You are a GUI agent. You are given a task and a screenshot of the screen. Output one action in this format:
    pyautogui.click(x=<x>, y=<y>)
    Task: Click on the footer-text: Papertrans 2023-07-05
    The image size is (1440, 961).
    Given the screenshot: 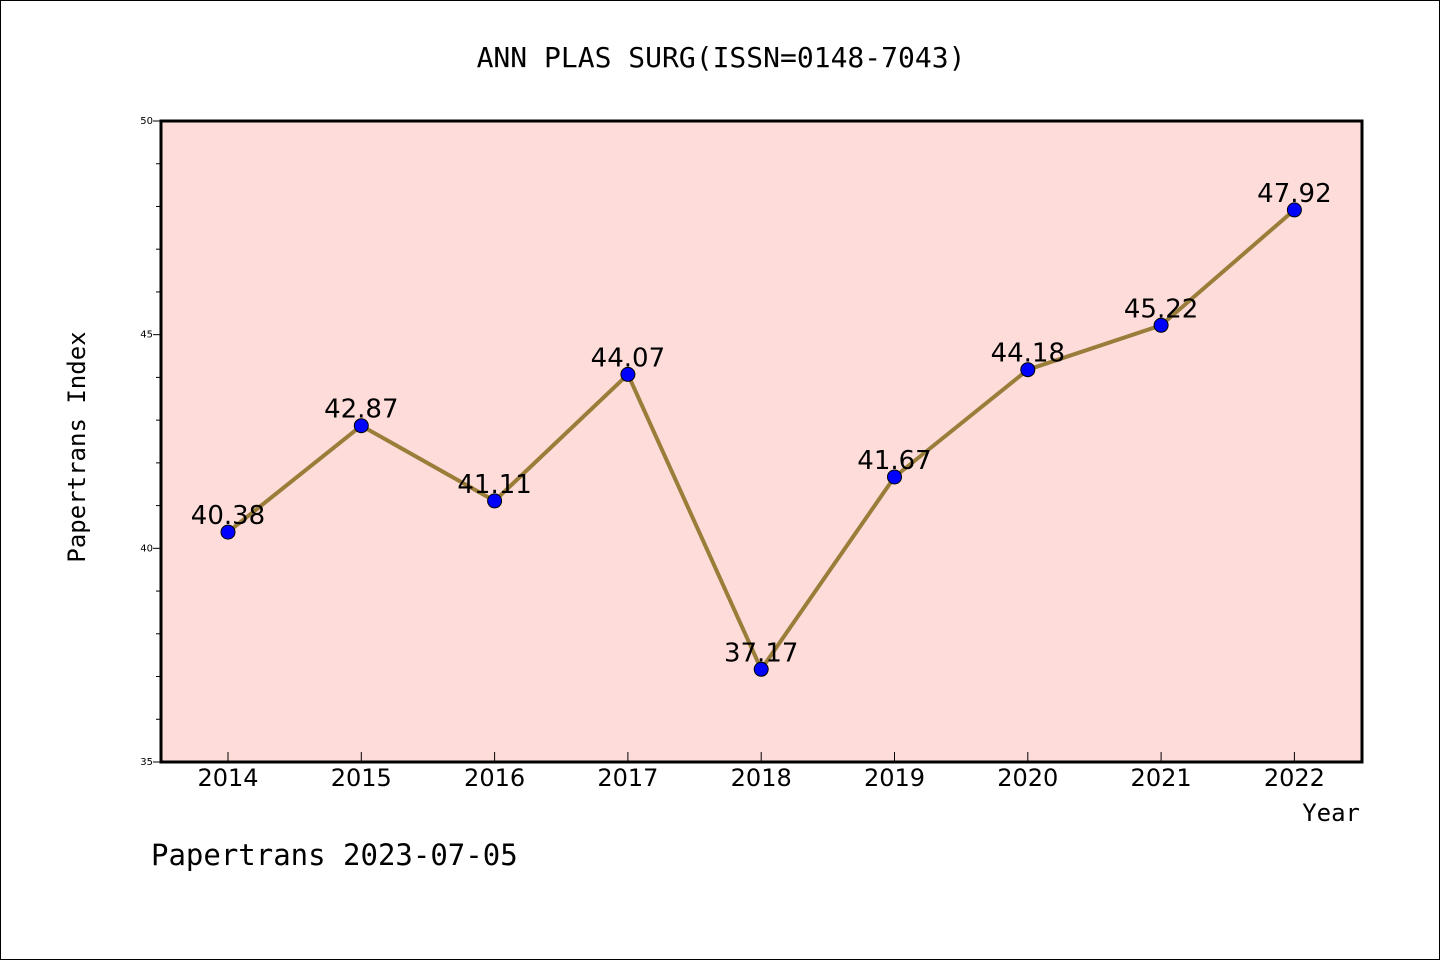 What is the action you would take?
    pyautogui.click(x=334, y=855)
    